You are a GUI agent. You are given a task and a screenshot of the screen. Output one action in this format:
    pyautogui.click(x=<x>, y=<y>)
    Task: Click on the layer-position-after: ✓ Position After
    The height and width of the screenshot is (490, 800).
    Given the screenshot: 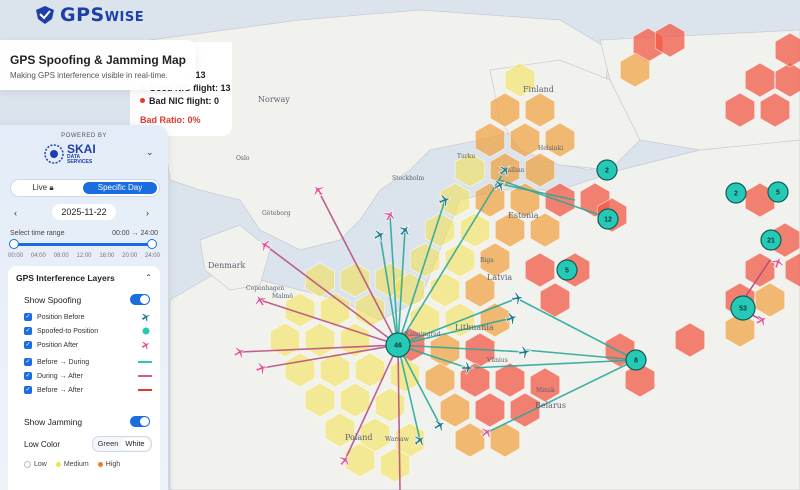 What is the action you would take?
    pyautogui.click(x=88, y=345)
    